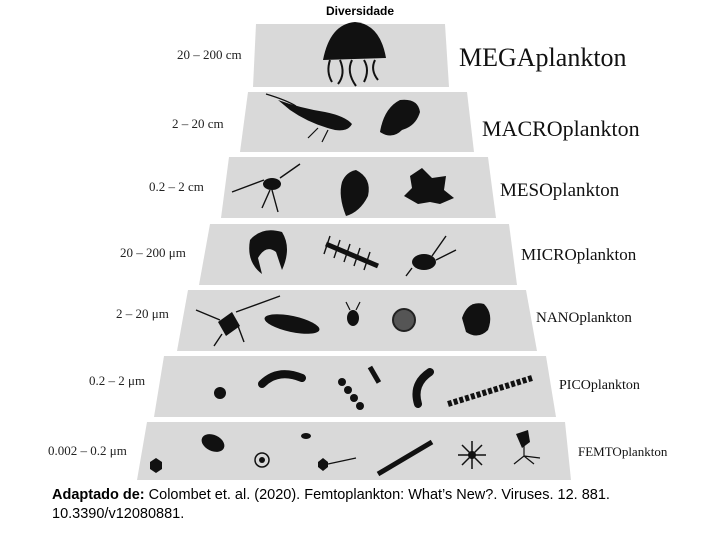  What do you see at coordinates (561, 128) in the screenshot?
I see `tier-name-macro: MACROplankton` at bounding box center [561, 128].